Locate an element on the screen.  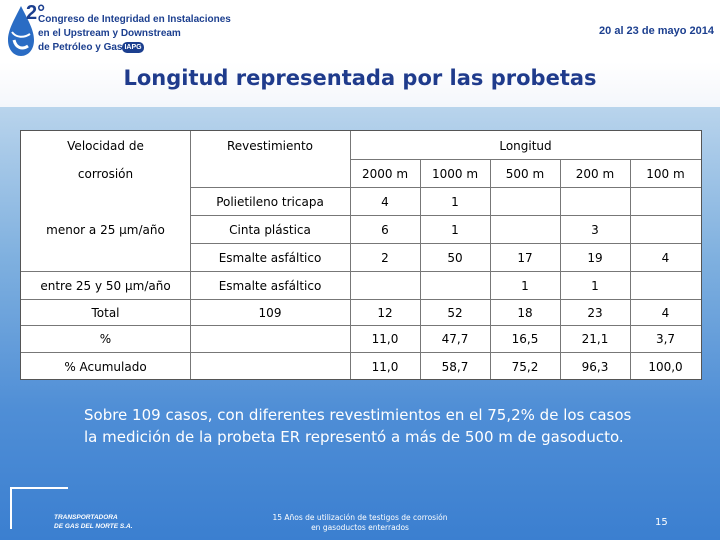
tgn-logo-frame is located at coordinates (39, 508).